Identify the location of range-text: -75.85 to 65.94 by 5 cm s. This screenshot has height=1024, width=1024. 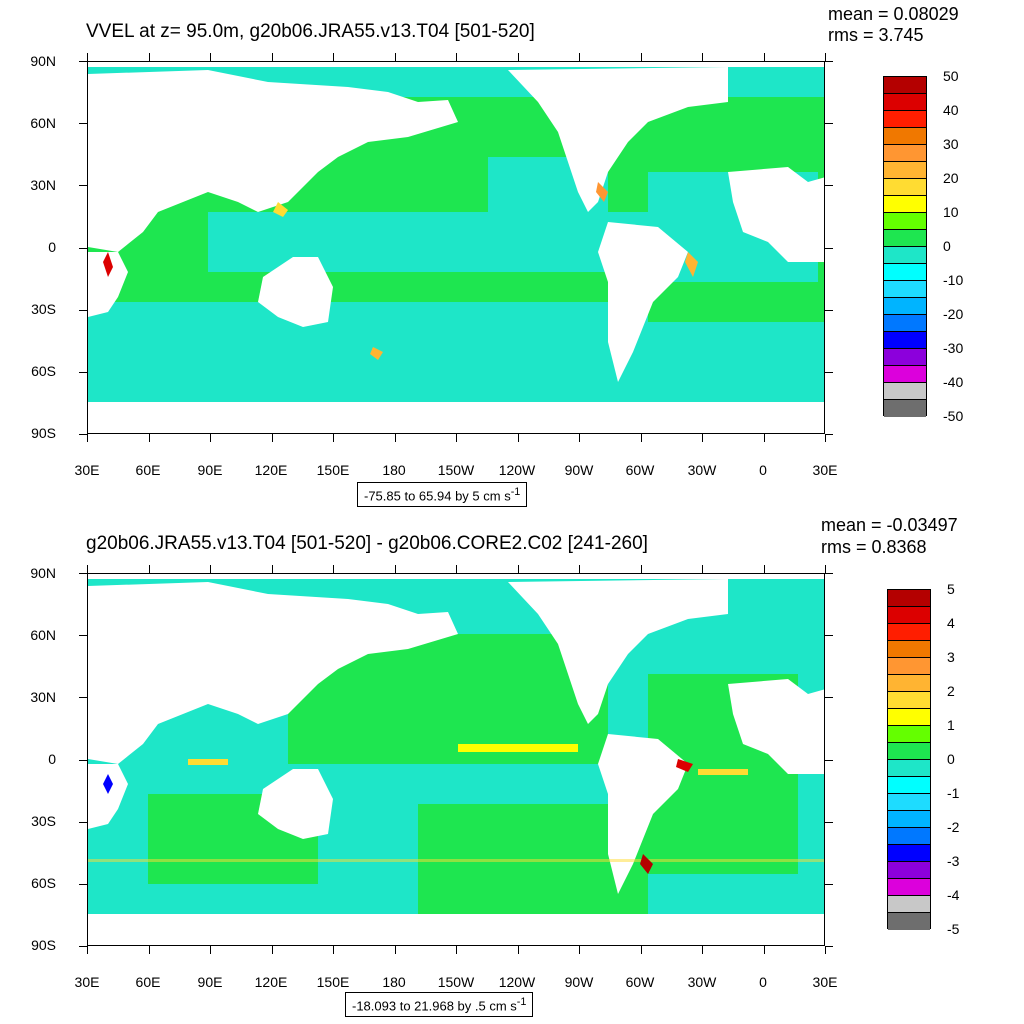
(437, 496).